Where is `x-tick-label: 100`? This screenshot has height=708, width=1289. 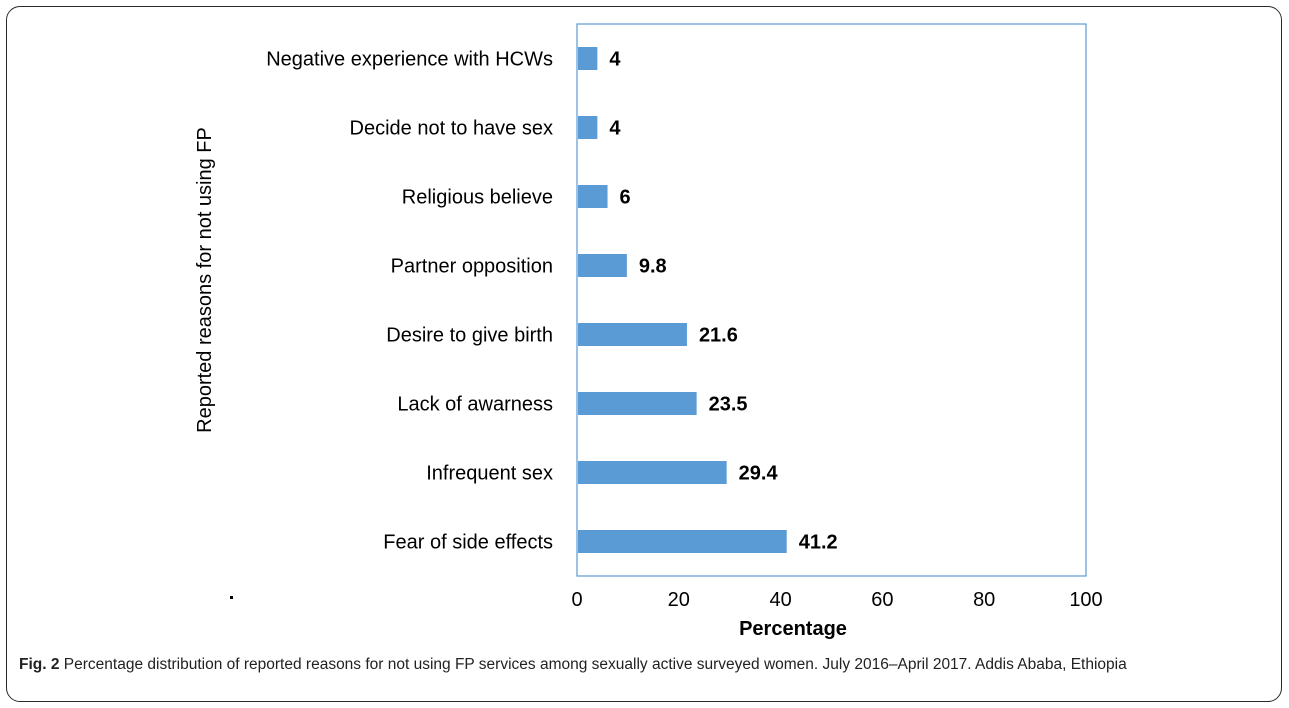 x-tick-label: 100 is located at coordinates (1085, 600).